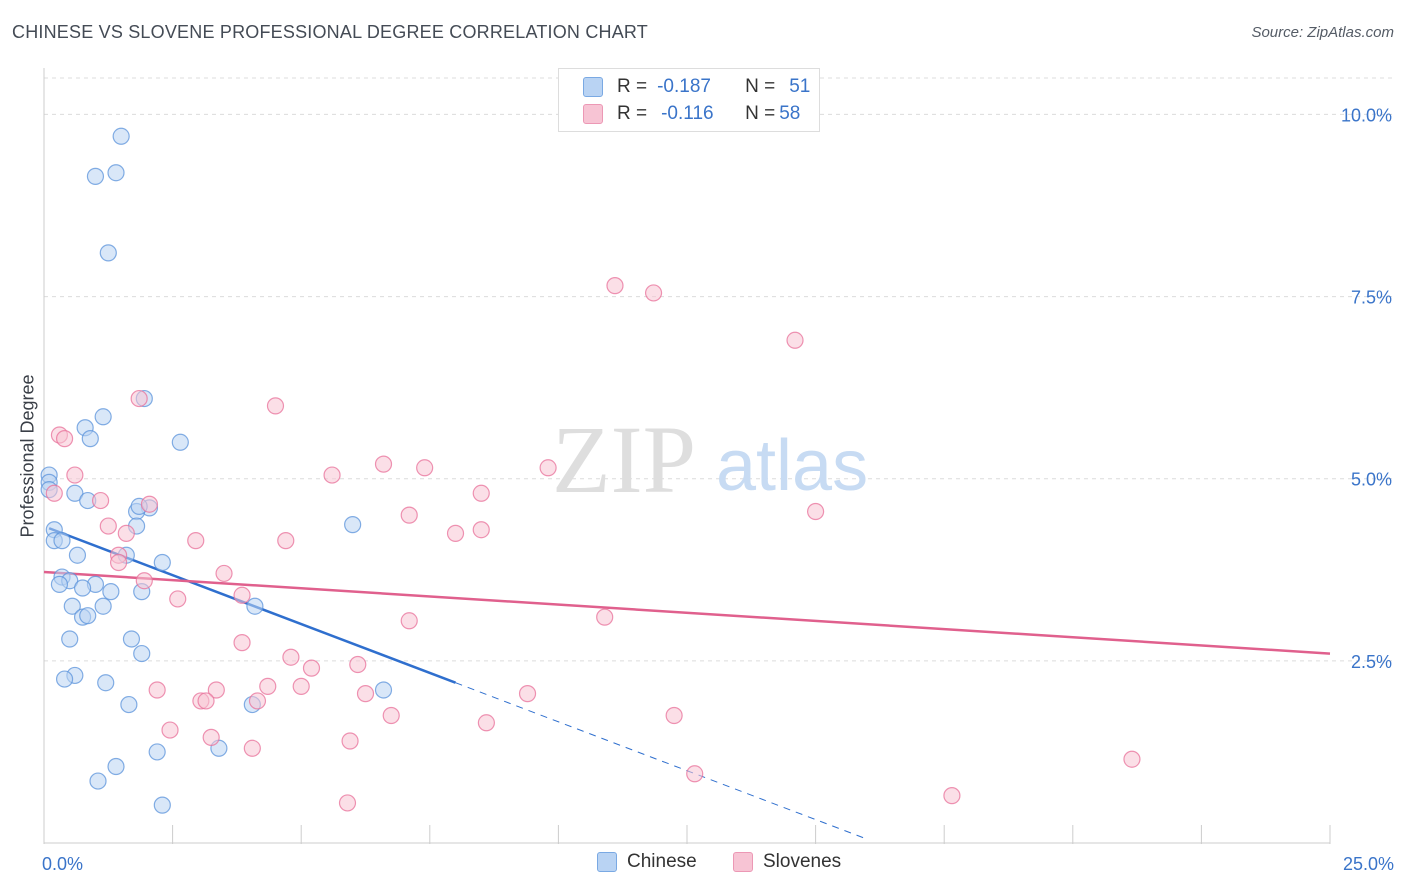 The height and width of the screenshot is (892, 1406). I want to click on legend-row-slovenes: R = -0.116 N = 58, so click(691, 114).